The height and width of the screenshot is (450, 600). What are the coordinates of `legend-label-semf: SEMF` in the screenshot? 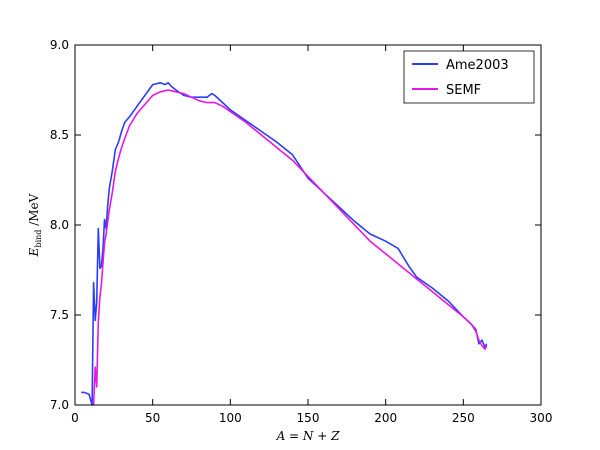 It's located at (463, 90).